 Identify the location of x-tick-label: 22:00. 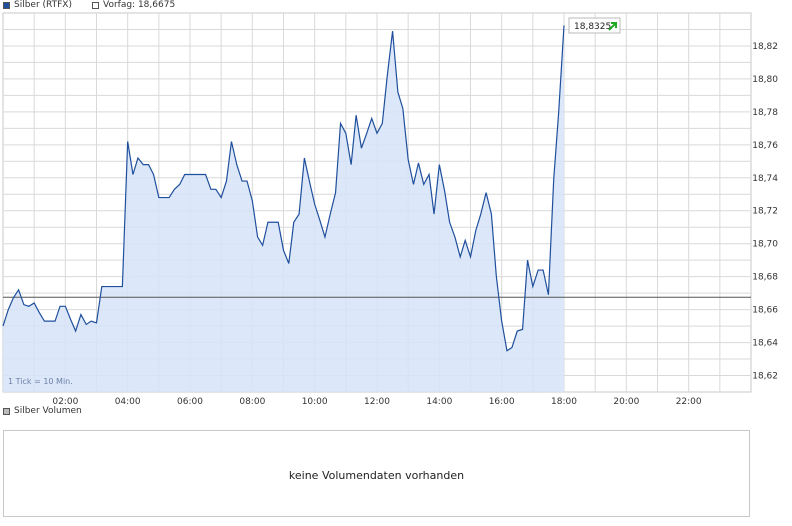
(689, 402).